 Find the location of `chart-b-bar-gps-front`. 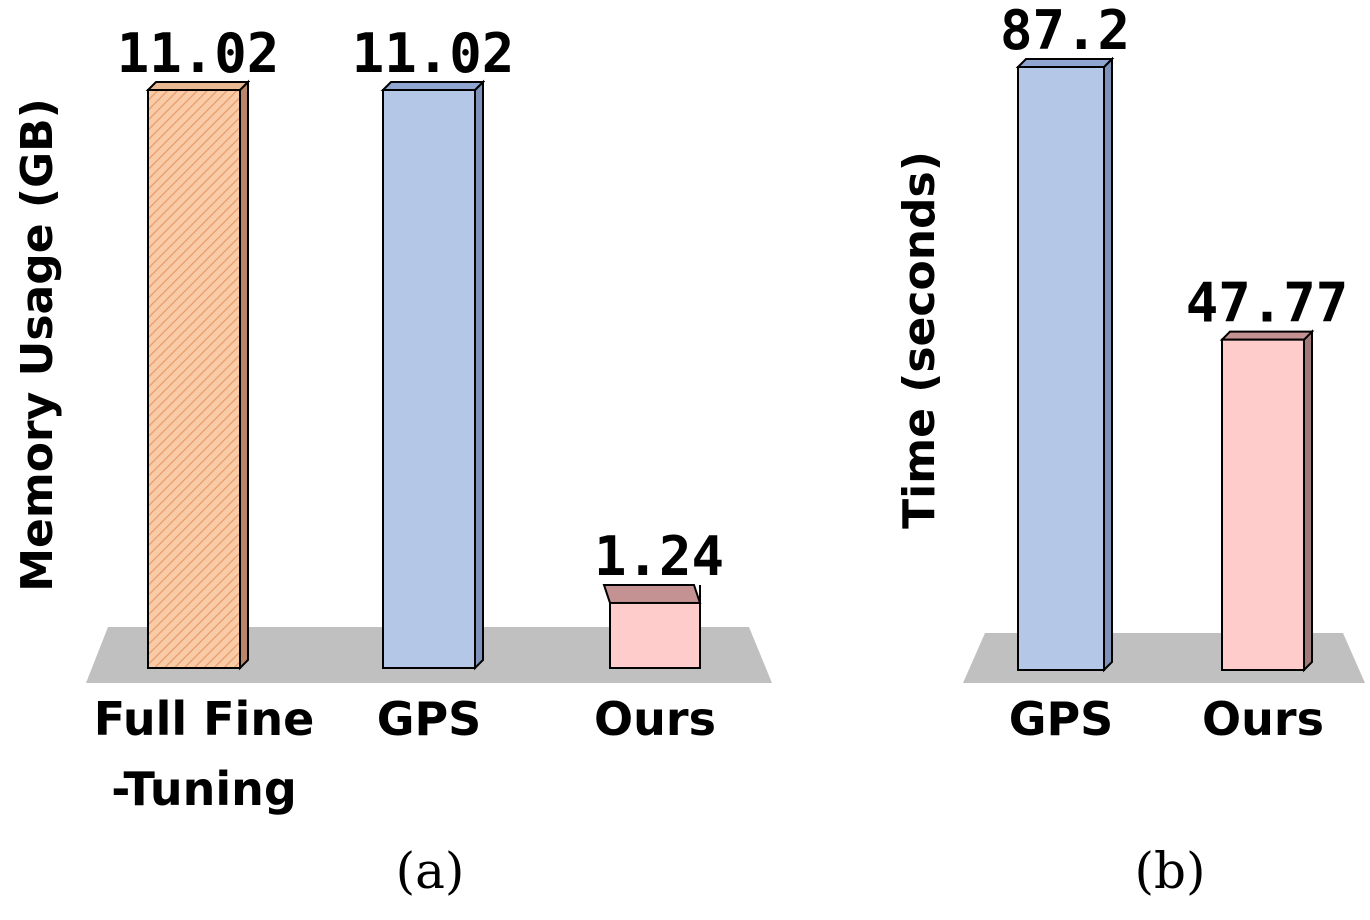

chart-b-bar-gps-front is located at coordinates (1061, 368).